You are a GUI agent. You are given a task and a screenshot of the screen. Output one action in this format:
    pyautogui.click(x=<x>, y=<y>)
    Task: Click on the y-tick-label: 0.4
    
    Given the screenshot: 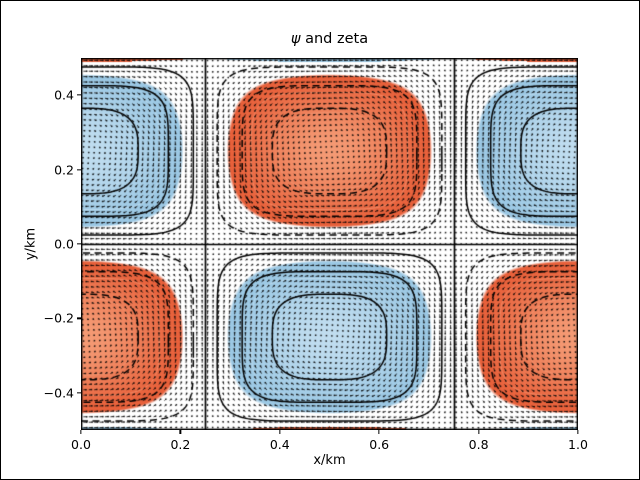 What is the action you would take?
    pyautogui.click(x=64, y=95)
    